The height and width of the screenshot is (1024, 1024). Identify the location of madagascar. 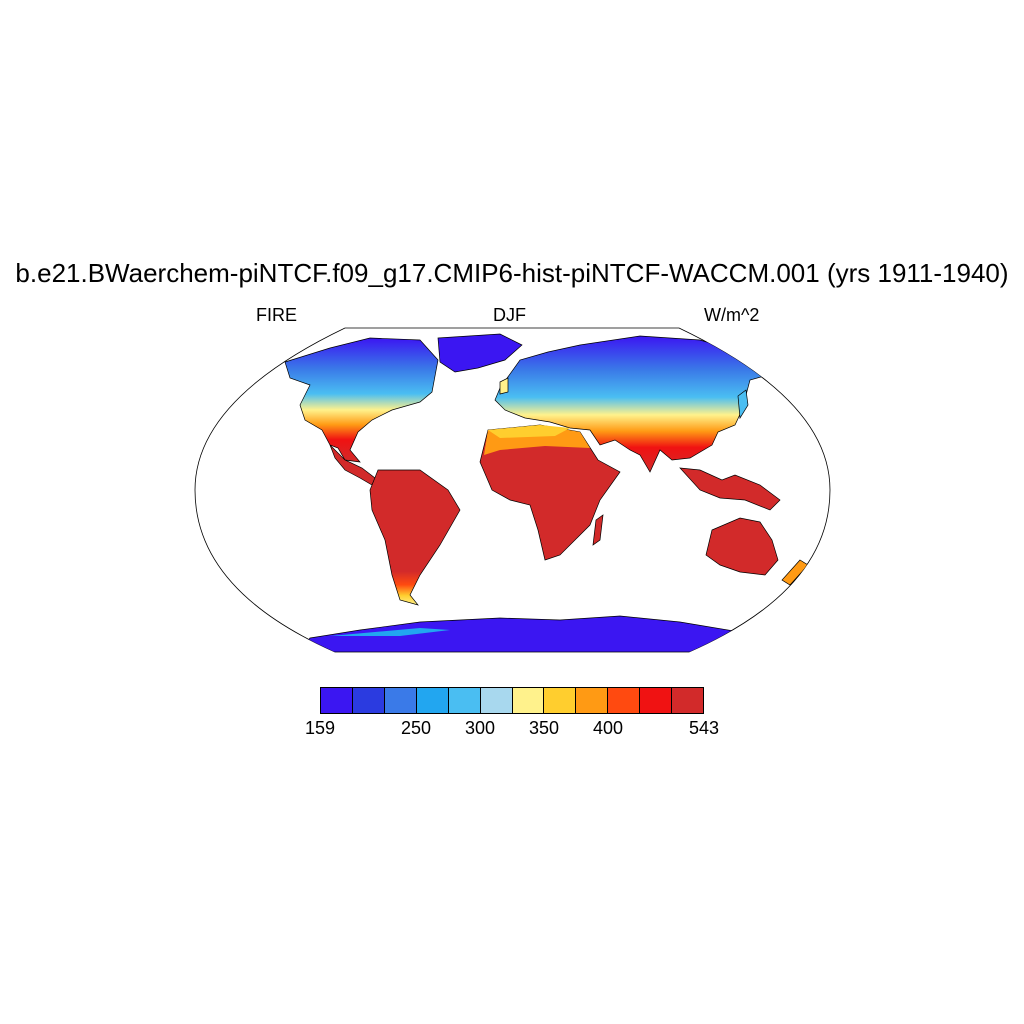
(598, 530).